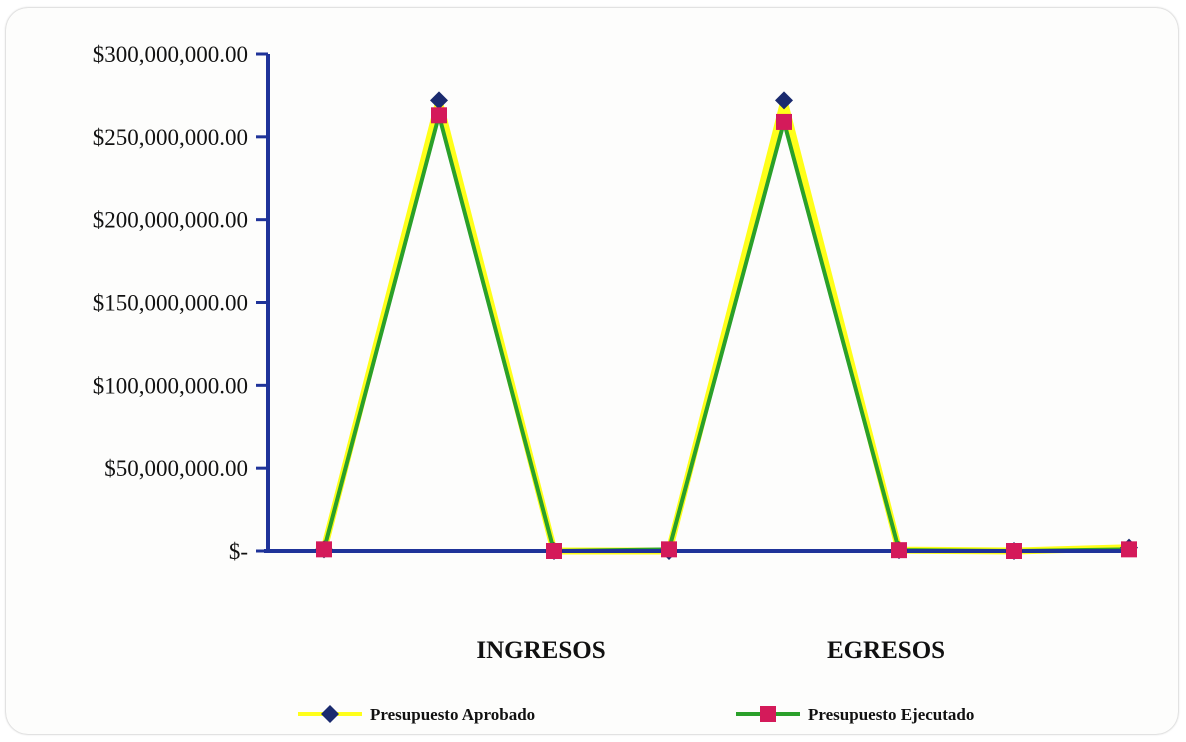 This screenshot has width=1186, height=742. I want to click on x-axis-category-labels: INGRESOS EGRESOS, so click(710, 650).